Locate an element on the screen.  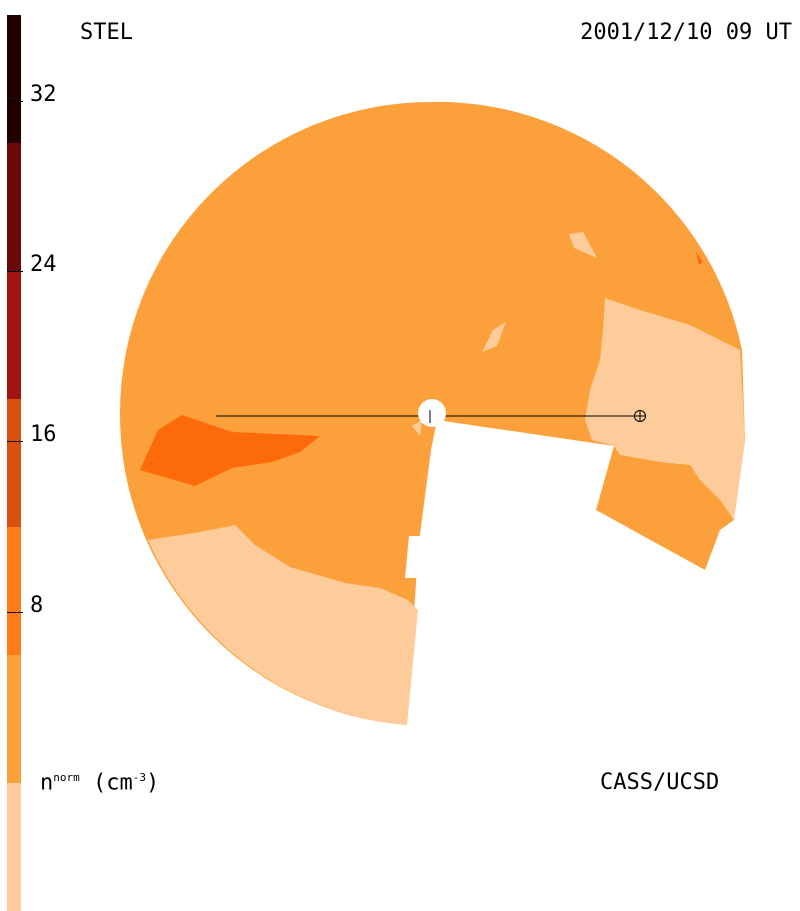
timestamp-label: 2001/12/10 09 UT is located at coordinates (686, 32).